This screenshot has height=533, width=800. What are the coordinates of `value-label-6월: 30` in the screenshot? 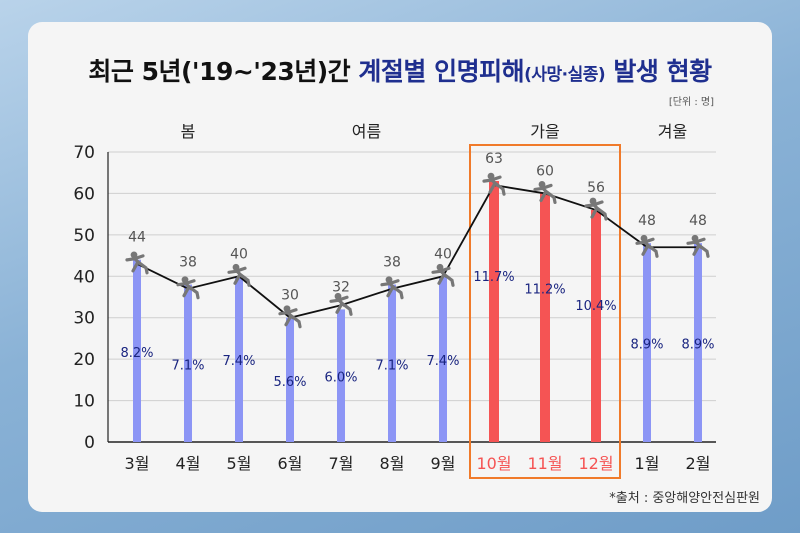 It's located at (290, 296).